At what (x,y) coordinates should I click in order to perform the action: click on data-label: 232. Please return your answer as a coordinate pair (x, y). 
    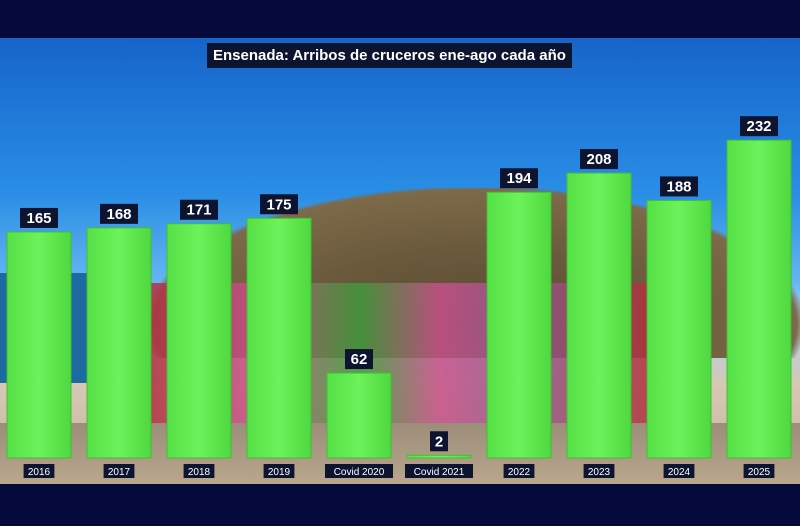
    Looking at the image, I should click on (758, 126).